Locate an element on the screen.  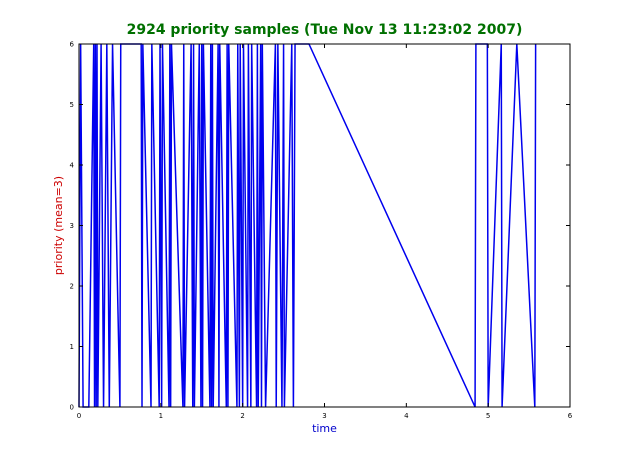
x-axis-label: time is located at coordinates (324, 428).